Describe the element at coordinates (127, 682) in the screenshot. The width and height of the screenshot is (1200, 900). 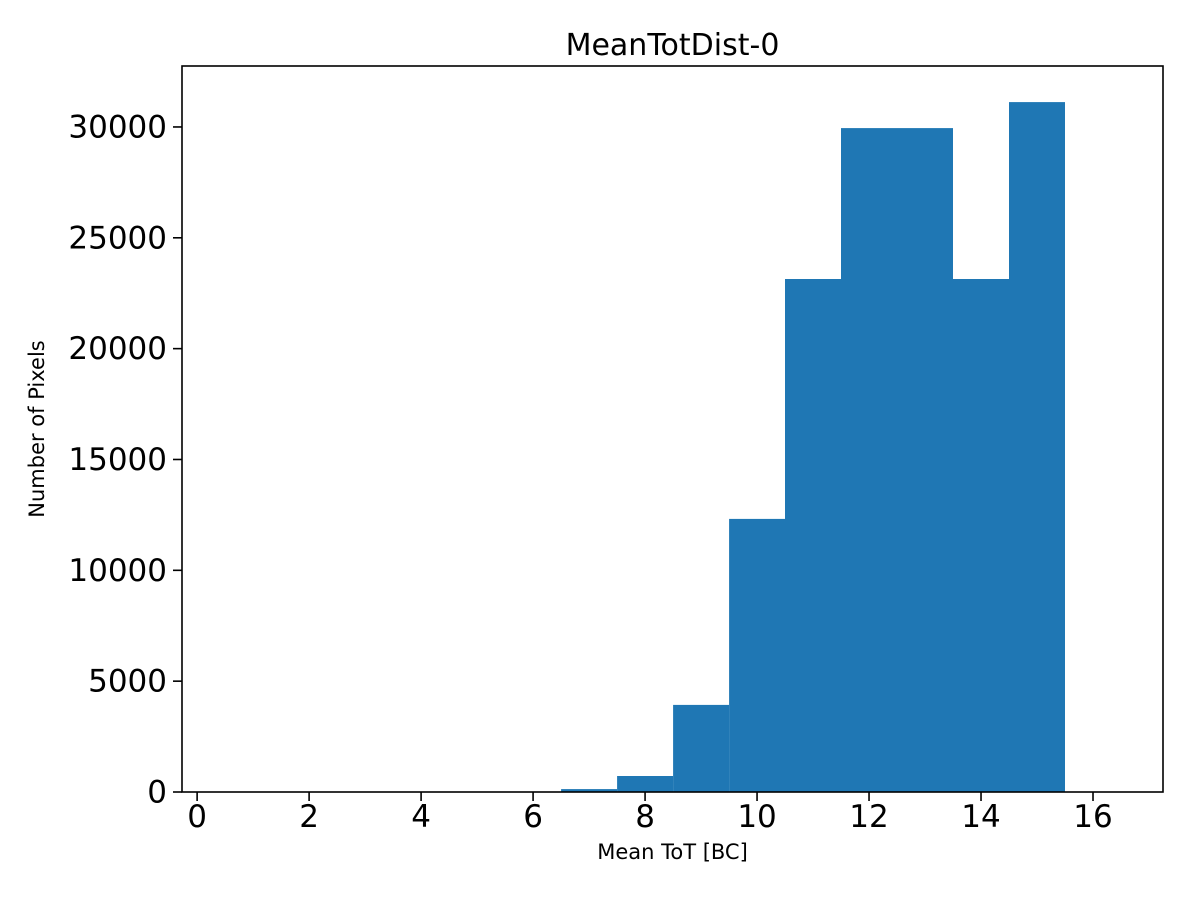
I see `y-tick-label: 5000` at that location.